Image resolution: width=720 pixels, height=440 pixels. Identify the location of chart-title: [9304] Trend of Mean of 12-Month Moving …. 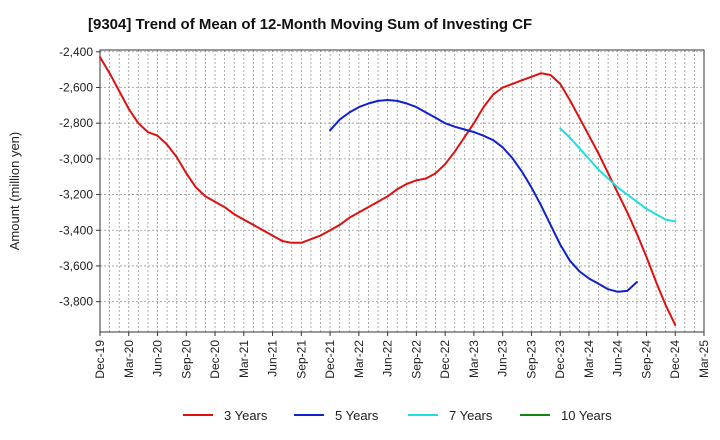
(310, 24).